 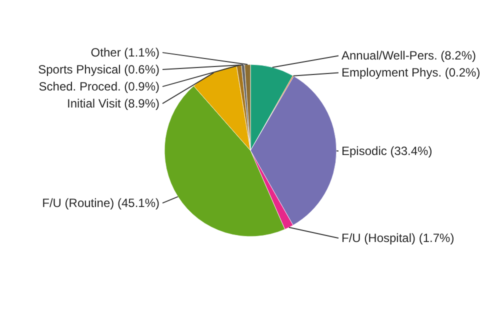 What do you see at coordinates (125, 53) in the screenshot?
I see `slice-label: Other (1.1%)` at bounding box center [125, 53].